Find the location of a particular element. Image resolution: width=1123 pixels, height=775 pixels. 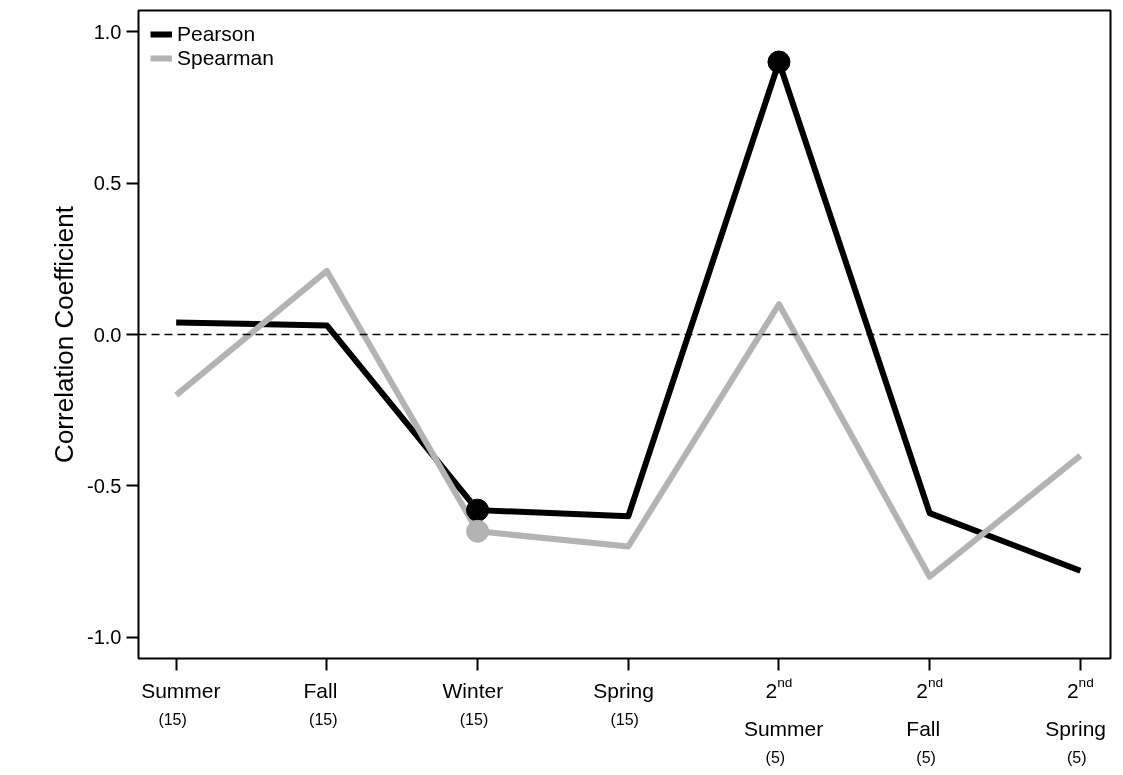

legend-label: Spearman is located at coordinates (225, 58).